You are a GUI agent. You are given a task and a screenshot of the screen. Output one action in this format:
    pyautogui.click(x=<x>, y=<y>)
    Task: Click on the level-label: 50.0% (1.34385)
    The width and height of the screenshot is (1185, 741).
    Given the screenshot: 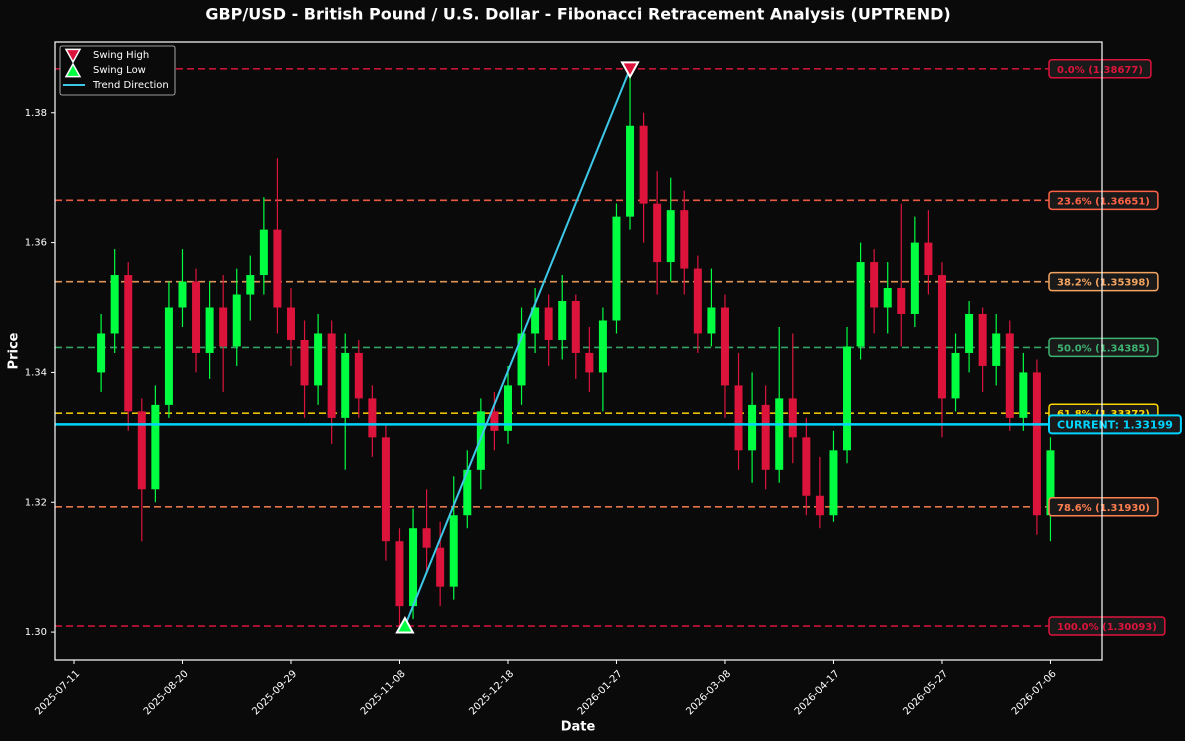 What is the action you would take?
    pyautogui.click(x=1103, y=347)
    